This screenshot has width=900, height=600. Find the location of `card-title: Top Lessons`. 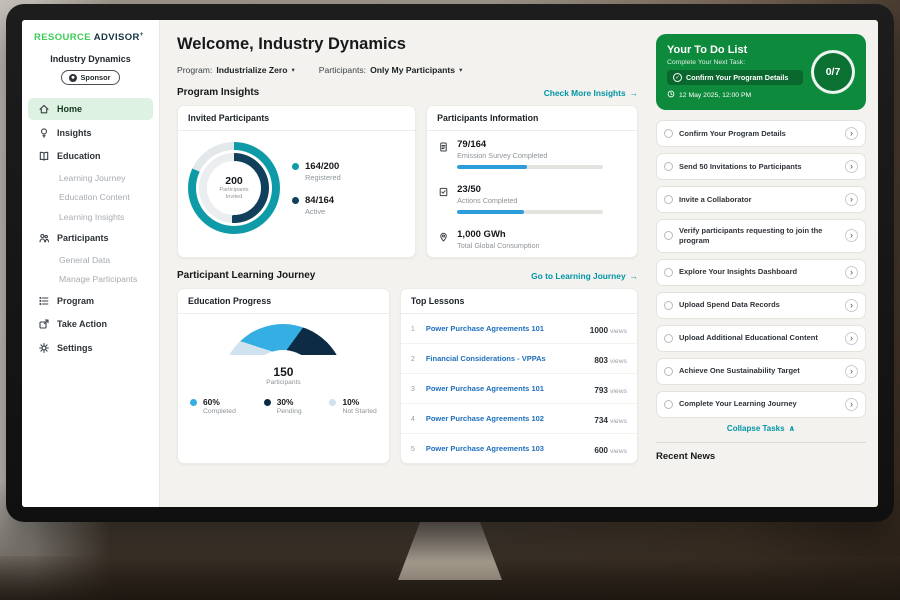

card-title: Top Lessons is located at coordinates (518, 301).